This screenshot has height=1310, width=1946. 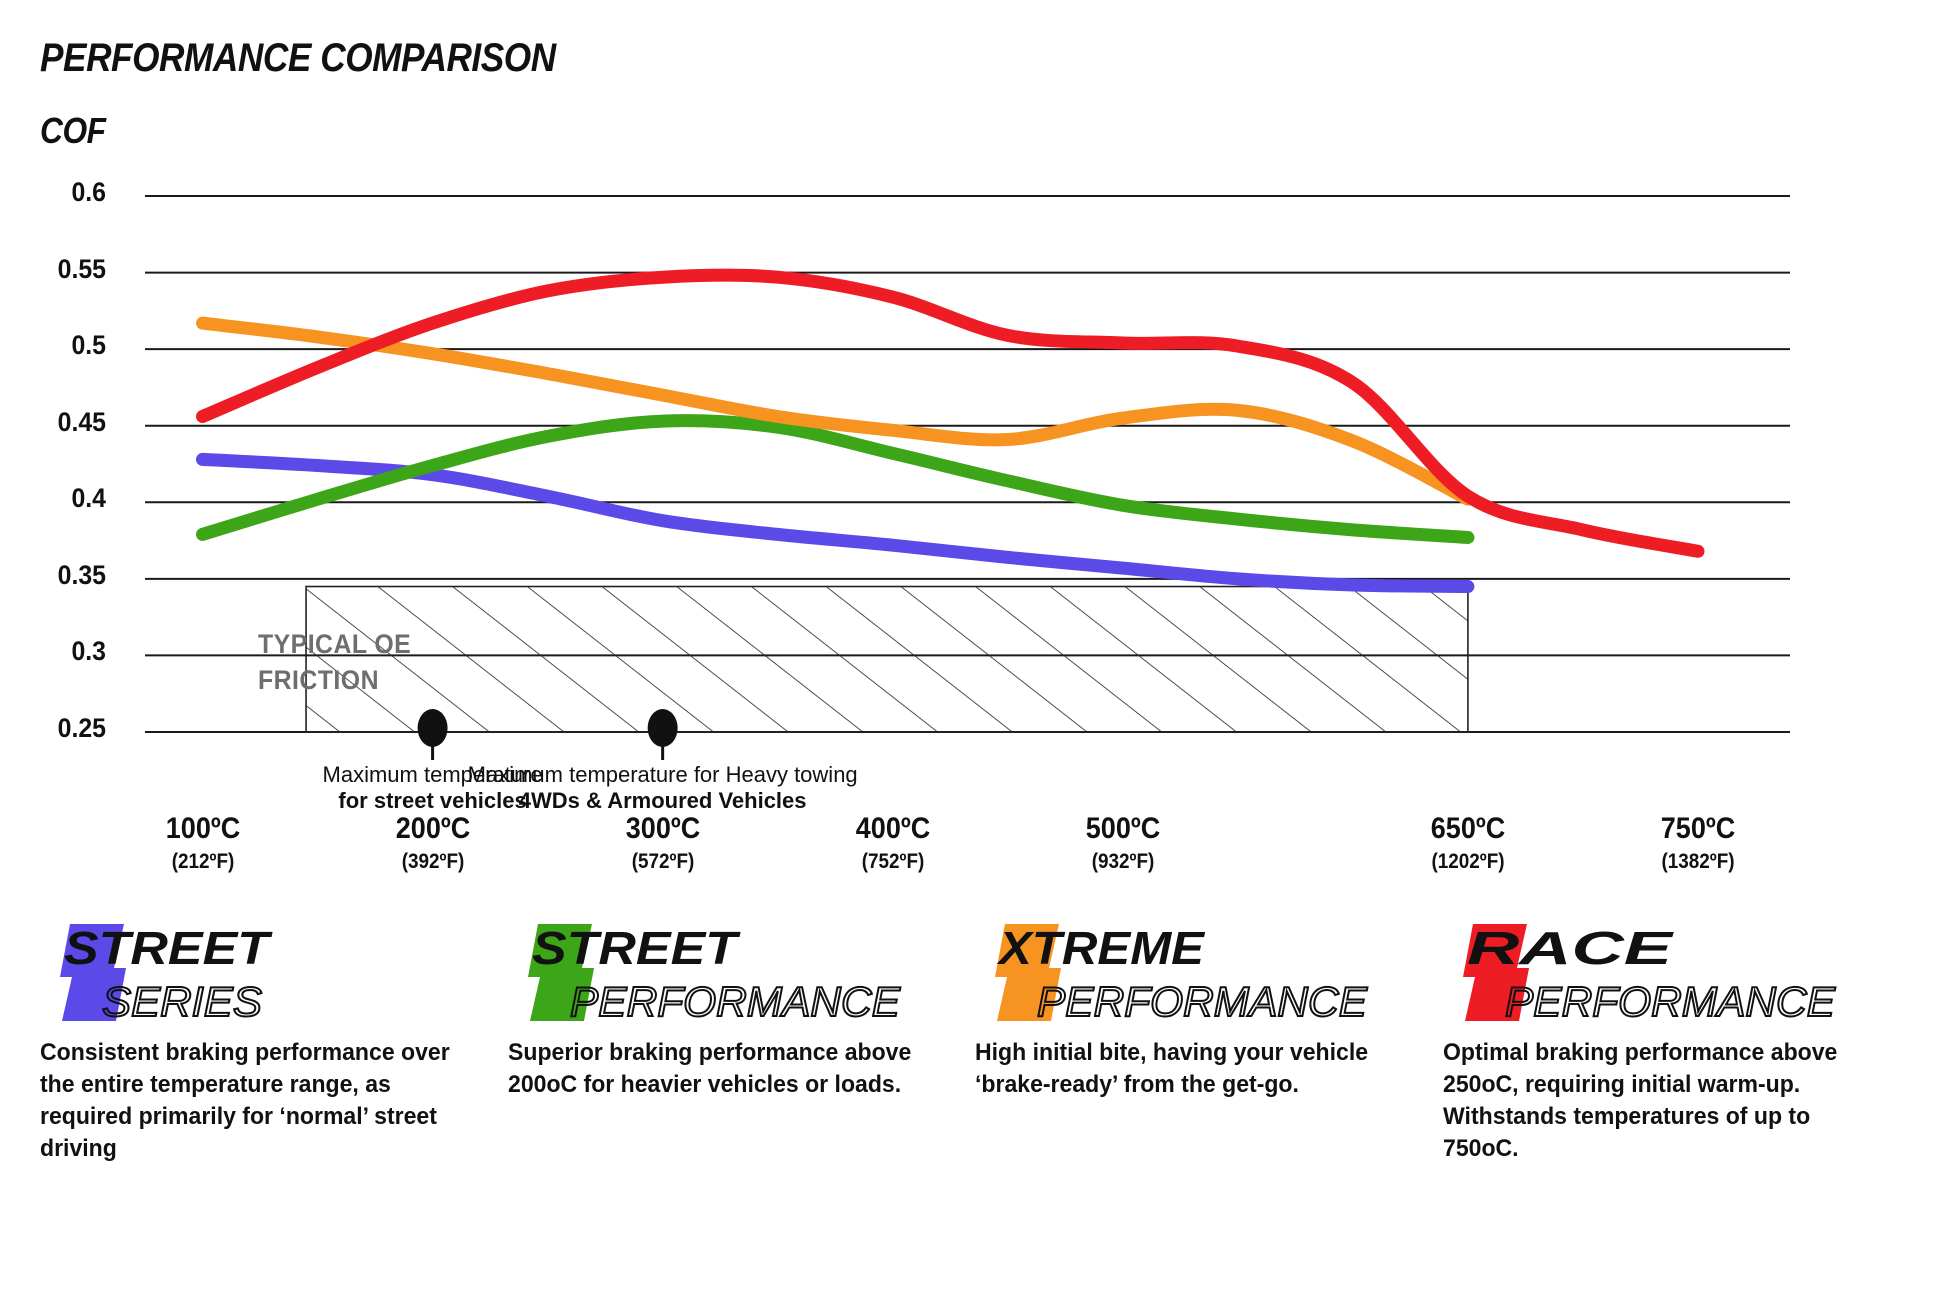 I want to click on x-tick-label: 400ºC (752ºF), so click(x=893, y=843).